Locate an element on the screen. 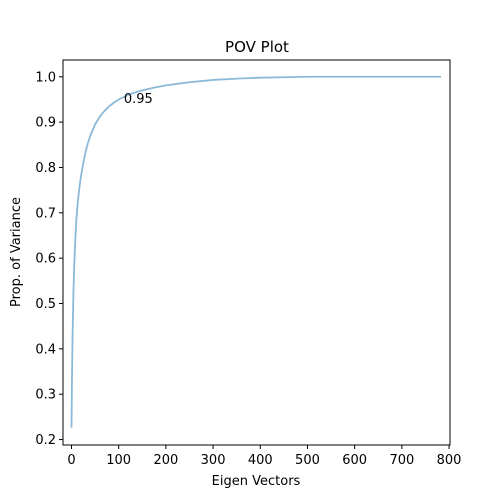 The width and height of the screenshot is (500, 500). y-tick-label: 0.8 is located at coordinates (45, 168).